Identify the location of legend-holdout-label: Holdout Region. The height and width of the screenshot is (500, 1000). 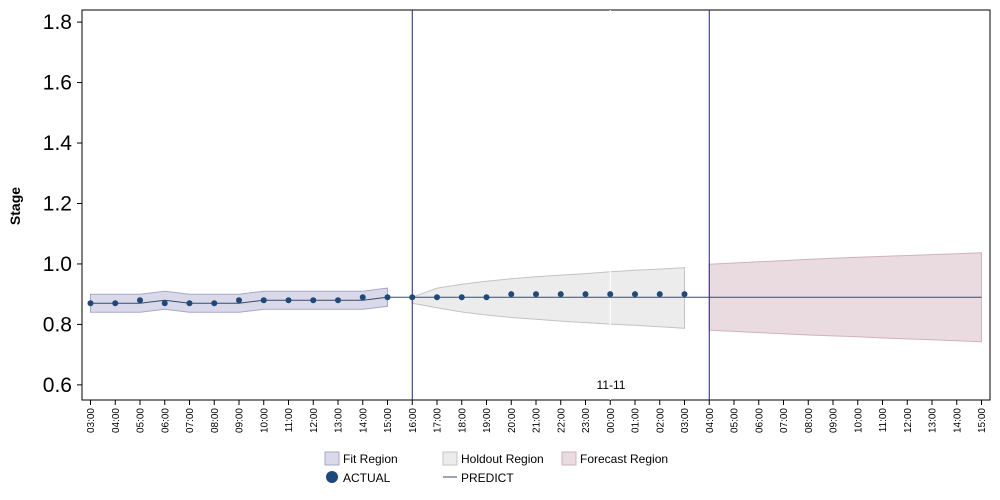
(502, 459).